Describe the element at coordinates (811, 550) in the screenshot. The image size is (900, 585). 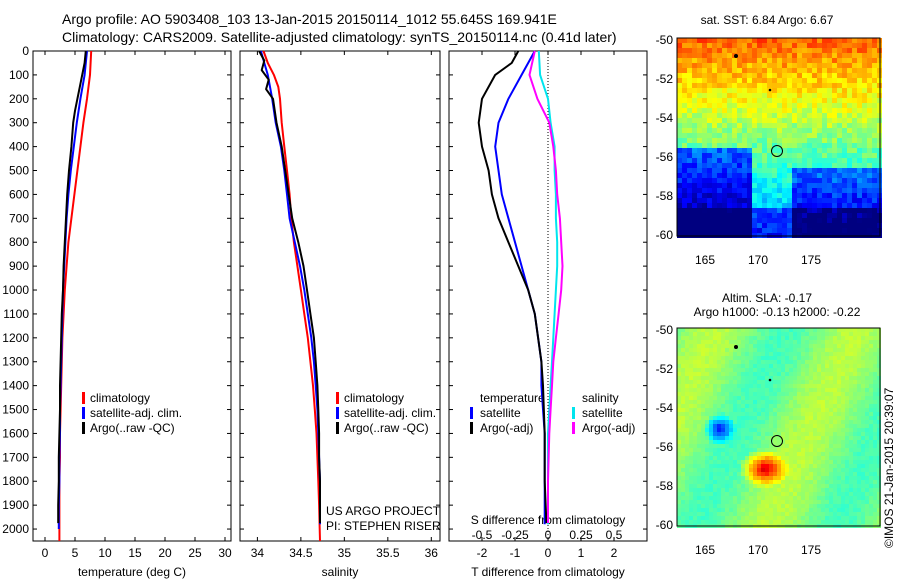
I see `map-x-tick-label: 175` at that location.